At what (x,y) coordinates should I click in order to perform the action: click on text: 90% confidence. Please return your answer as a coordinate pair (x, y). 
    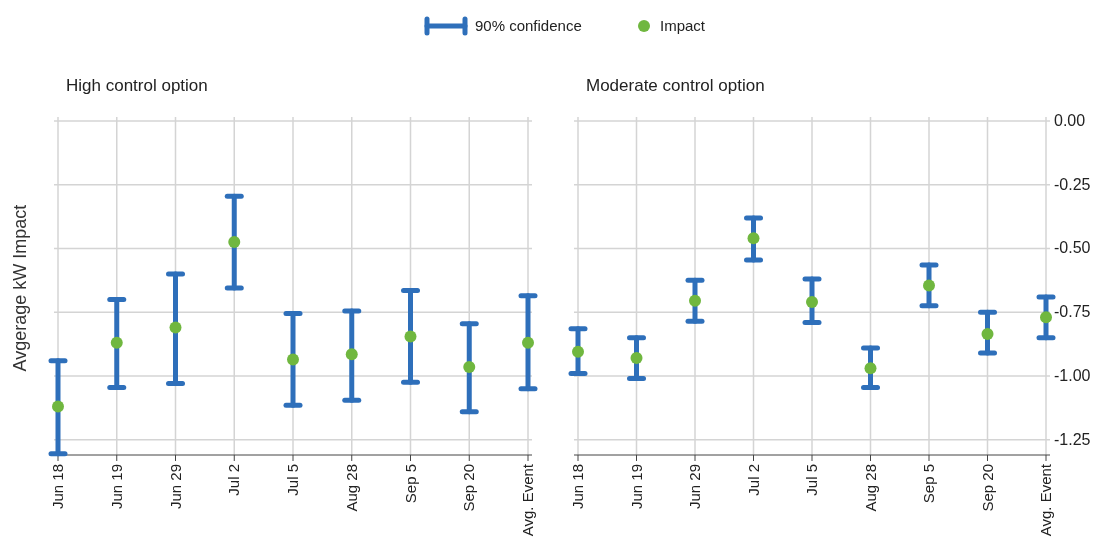
    Looking at the image, I should click on (528, 25).